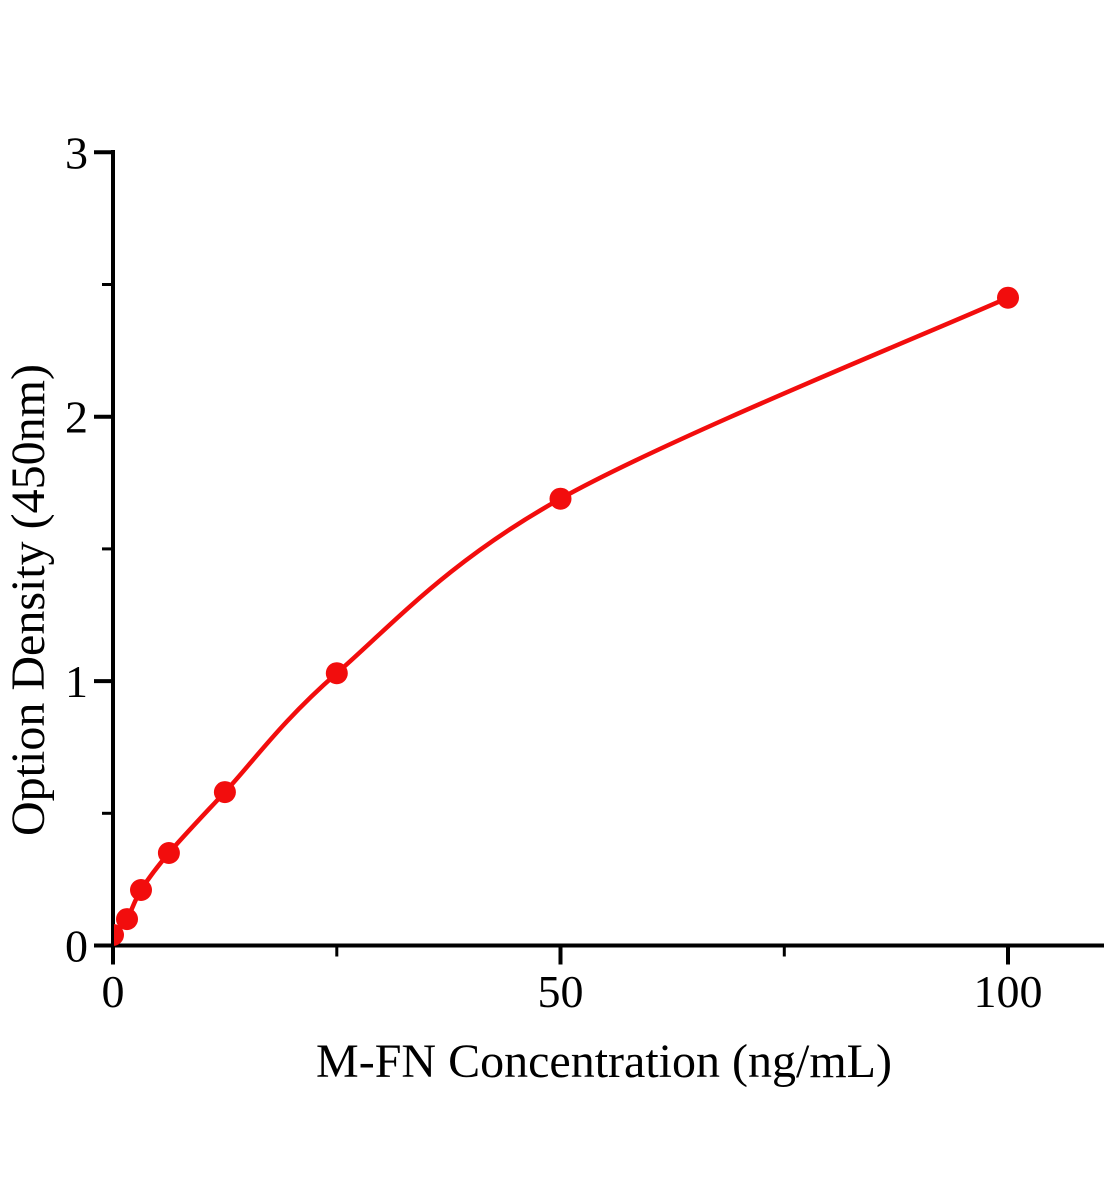 Image resolution: width=1104 pixels, height=1200 pixels. I want to click on x-tick-label: 0, so click(113, 991).